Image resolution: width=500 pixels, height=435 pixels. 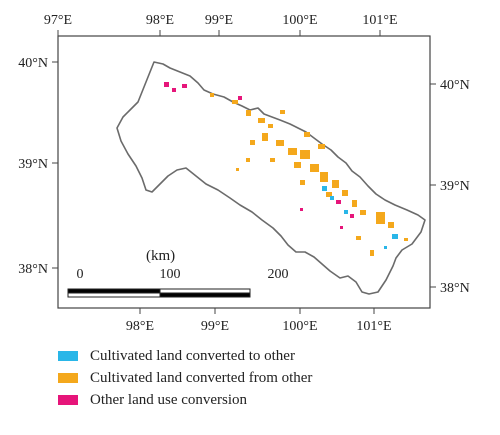 What do you see at coordinates (278, 274) in the screenshot?
I see `scale-bar-tick-label: 200` at bounding box center [278, 274].